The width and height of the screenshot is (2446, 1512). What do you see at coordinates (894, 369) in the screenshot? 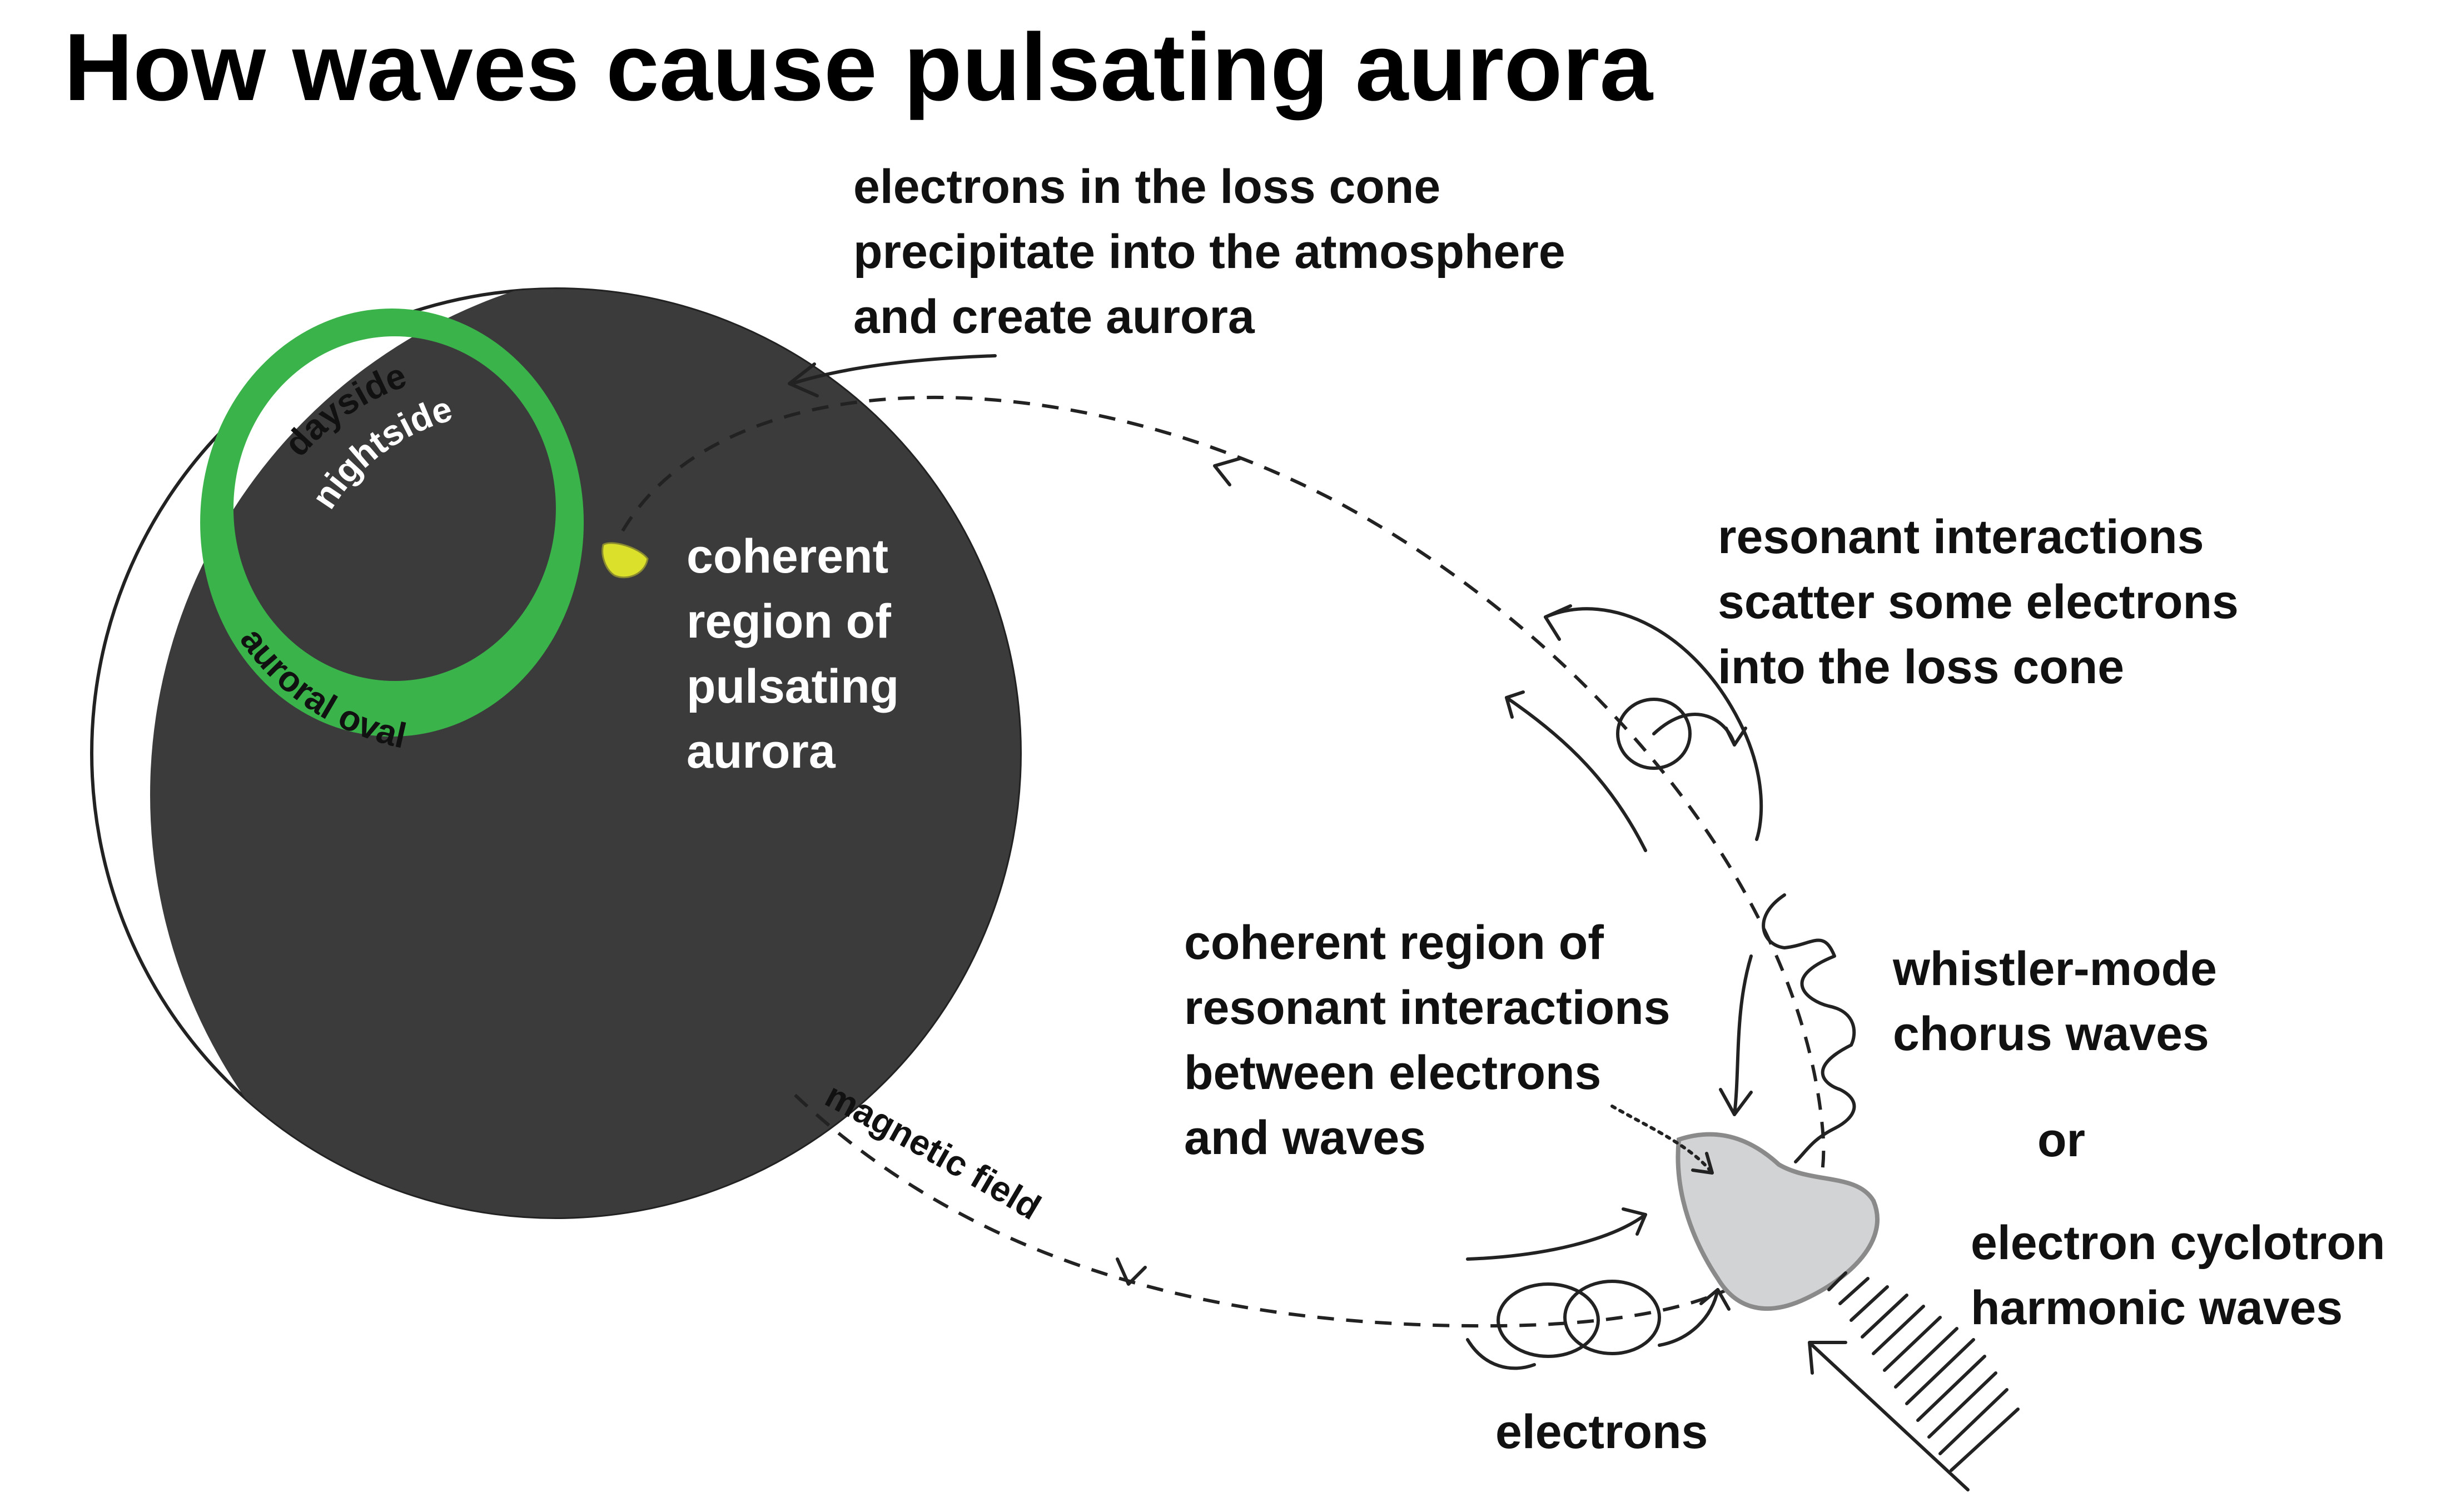
I see `precipitation-arrow-icon` at bounding box center [894, 369].